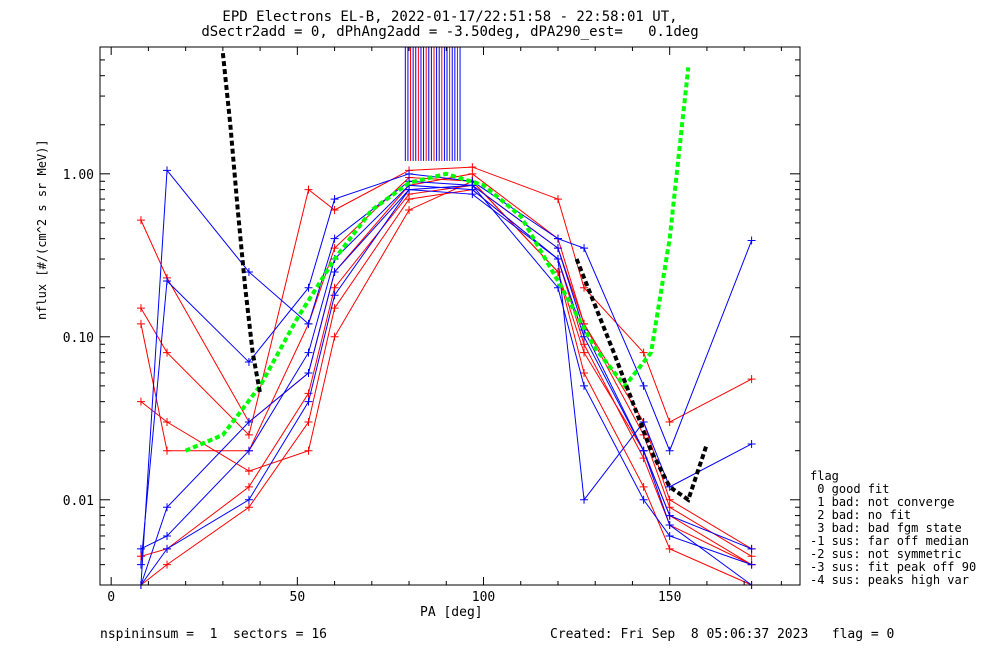  Describe the element at coordinates (861, 515) in the screenshot. I see `legend-item: 2 bad: no fit` at that location.